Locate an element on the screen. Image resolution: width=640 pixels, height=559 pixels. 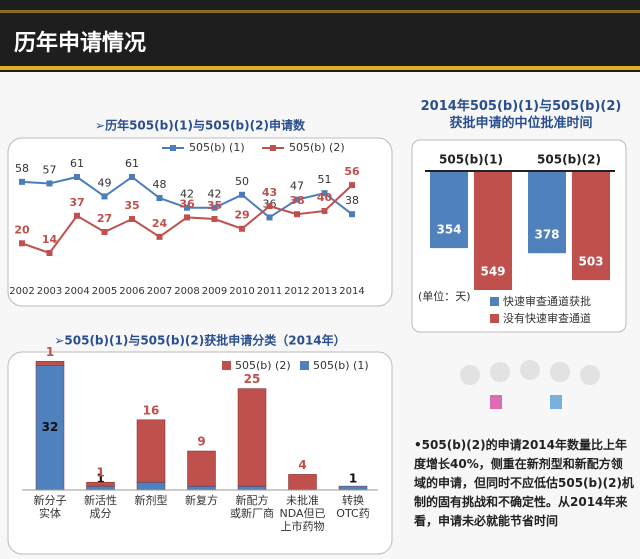
data-label: 50 is located at coordinates (242, 181).